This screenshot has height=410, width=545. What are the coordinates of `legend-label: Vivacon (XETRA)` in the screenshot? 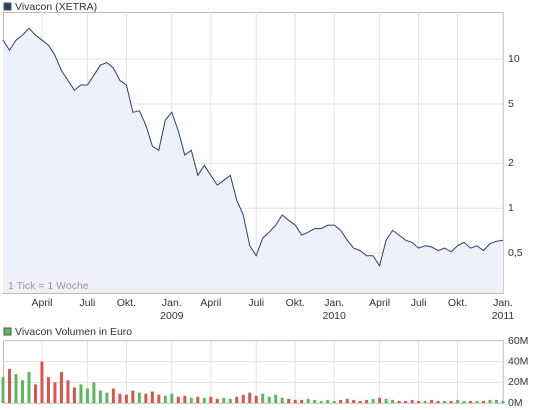 It's located at (56, 7).